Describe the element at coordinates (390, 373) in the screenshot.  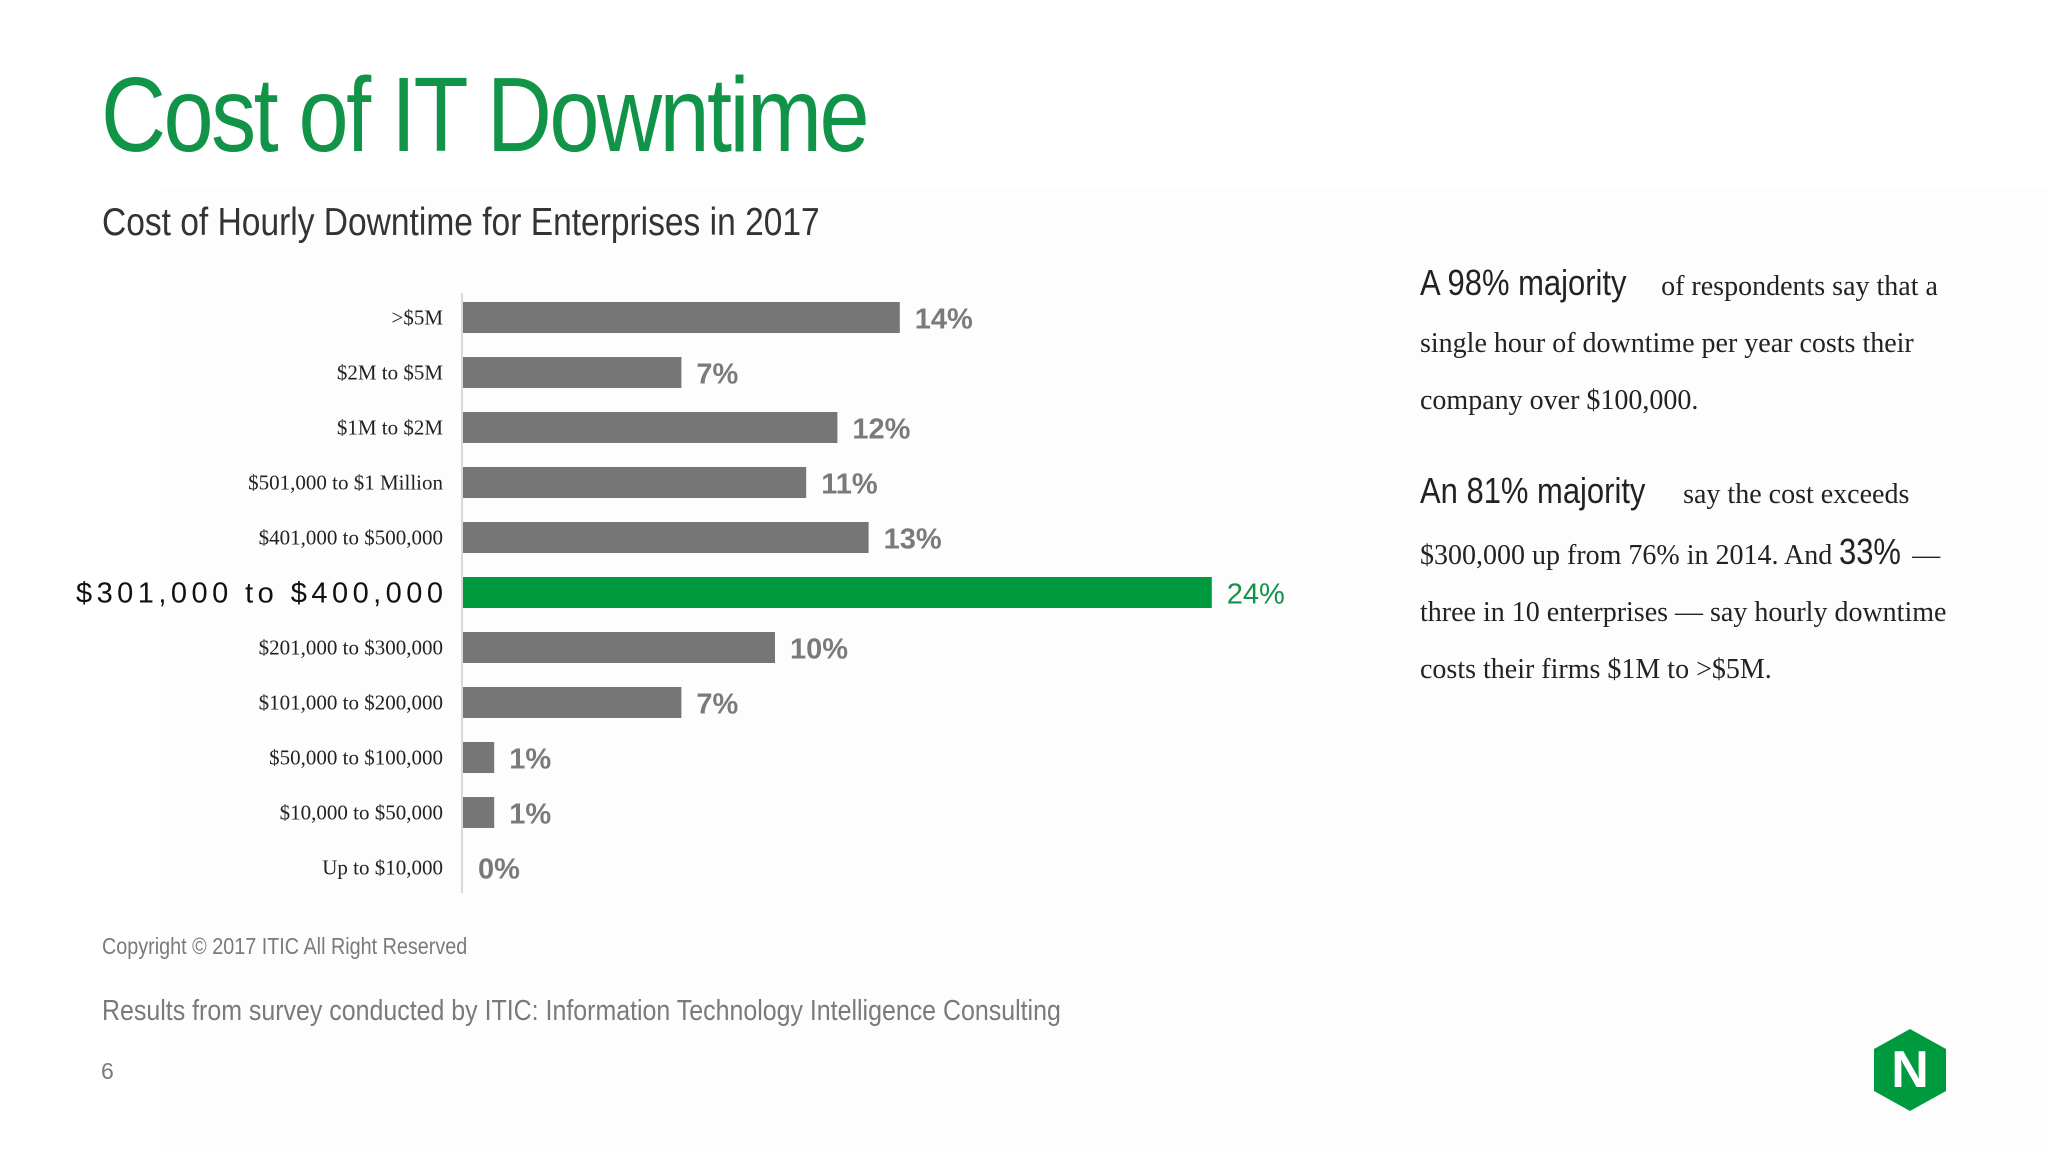
I see `category-label: $2M to $5M` at that location.